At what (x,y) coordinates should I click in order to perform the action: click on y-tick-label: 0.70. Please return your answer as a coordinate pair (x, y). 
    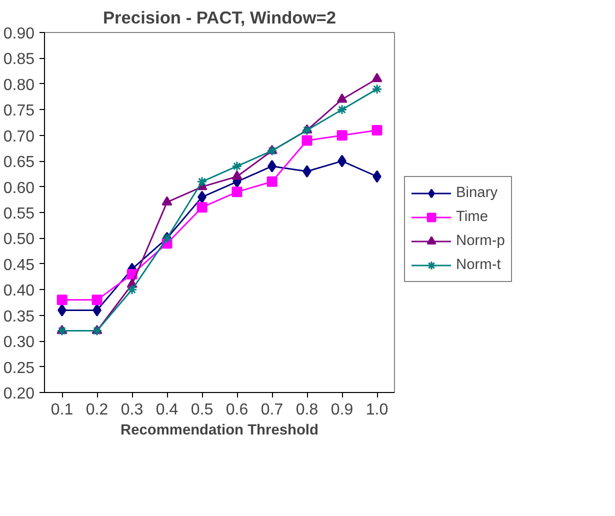
    Looking at the image, I should click on (19, 137).